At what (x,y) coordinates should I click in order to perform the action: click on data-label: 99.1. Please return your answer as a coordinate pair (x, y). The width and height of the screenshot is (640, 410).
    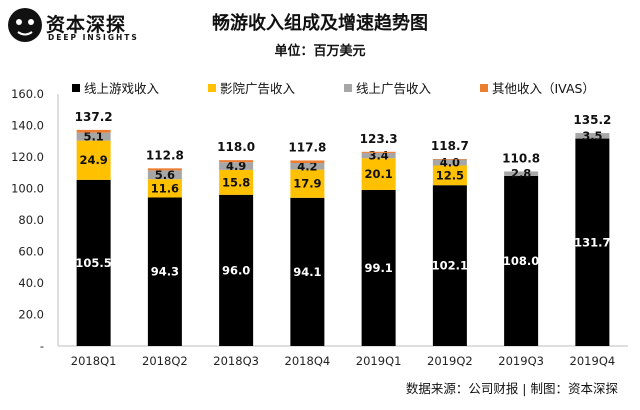
    Looking at the image, I should click on (378, 268).